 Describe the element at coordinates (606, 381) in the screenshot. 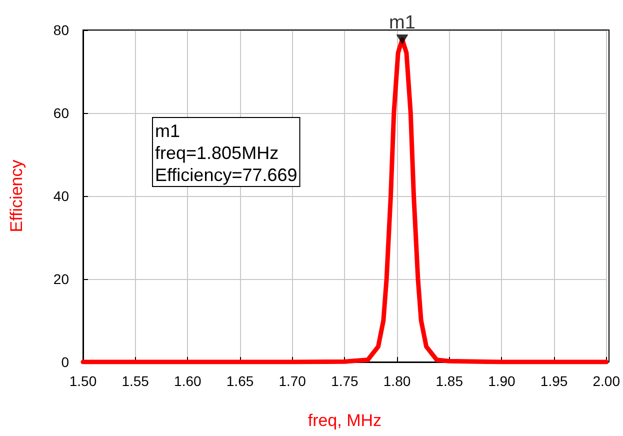

I see `x-tick-label: 2.00` at that location.